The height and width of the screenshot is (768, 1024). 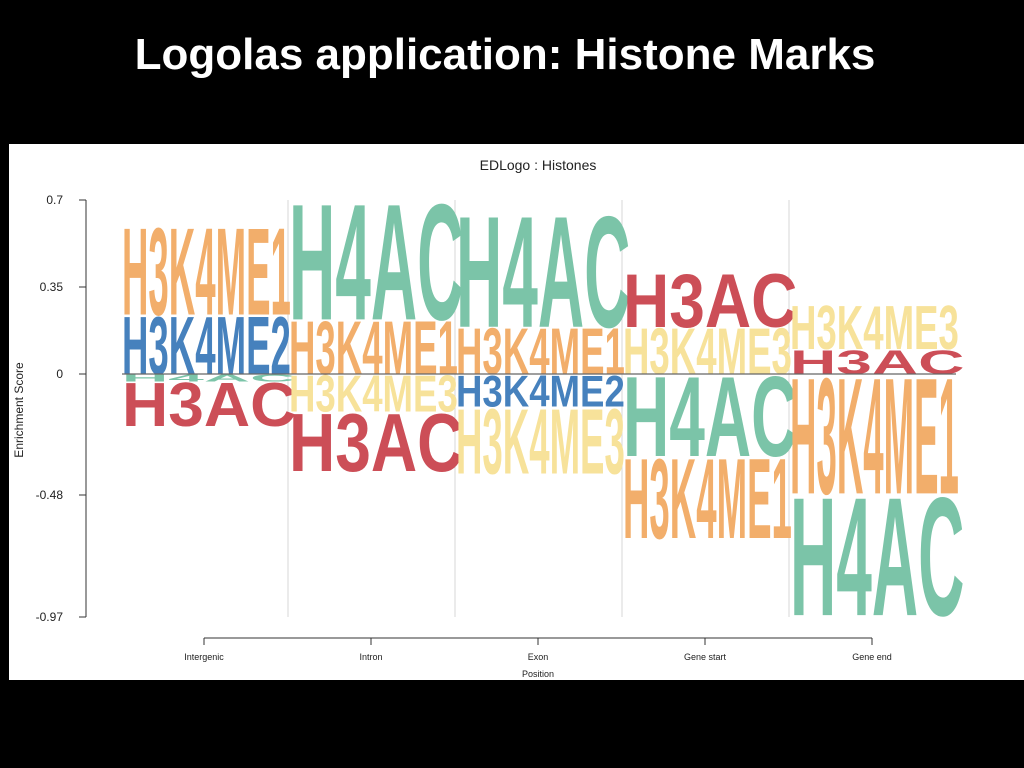 What do you see at coordinates (50, 617) in the screenshot?
I see `y-tick-label: -0.97` at bounding box center [50, 617].